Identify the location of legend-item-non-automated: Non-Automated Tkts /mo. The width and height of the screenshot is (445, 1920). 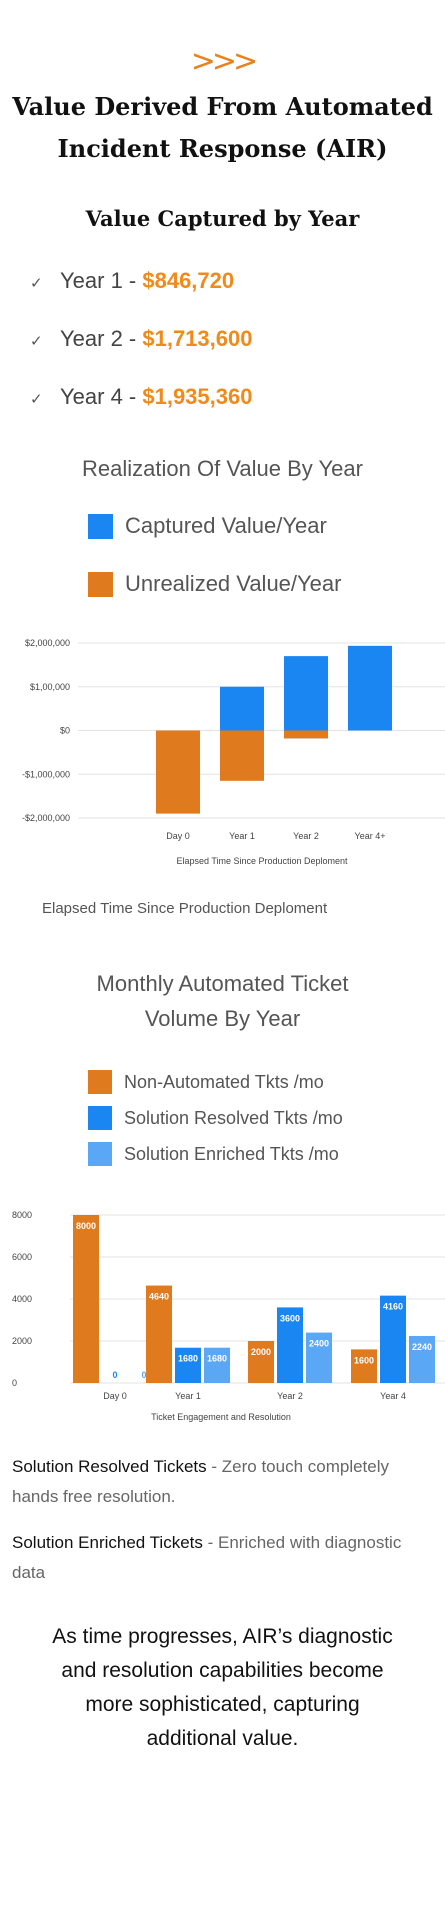
(206, 1082).